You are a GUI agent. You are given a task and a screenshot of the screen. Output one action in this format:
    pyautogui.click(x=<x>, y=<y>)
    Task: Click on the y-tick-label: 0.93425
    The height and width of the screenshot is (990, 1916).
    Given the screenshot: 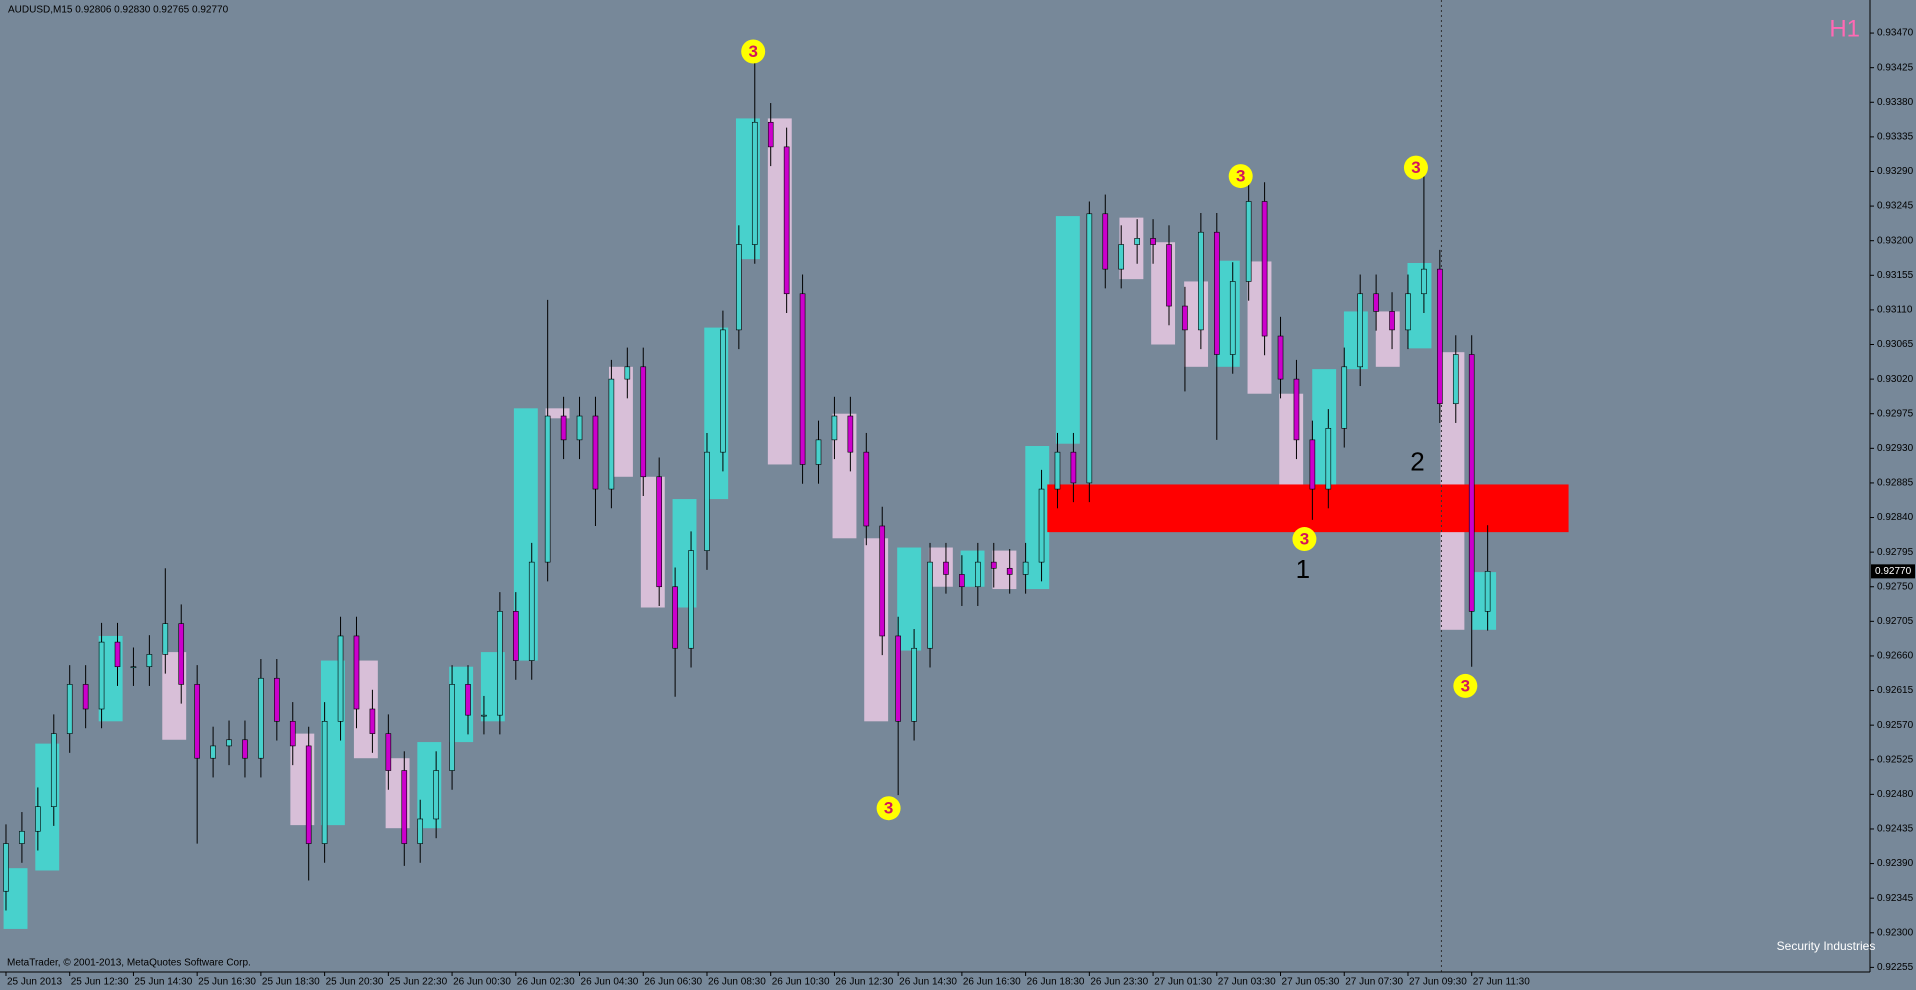 What is the action you would take?
    pyautogui.click(x=1895, y=67)
    